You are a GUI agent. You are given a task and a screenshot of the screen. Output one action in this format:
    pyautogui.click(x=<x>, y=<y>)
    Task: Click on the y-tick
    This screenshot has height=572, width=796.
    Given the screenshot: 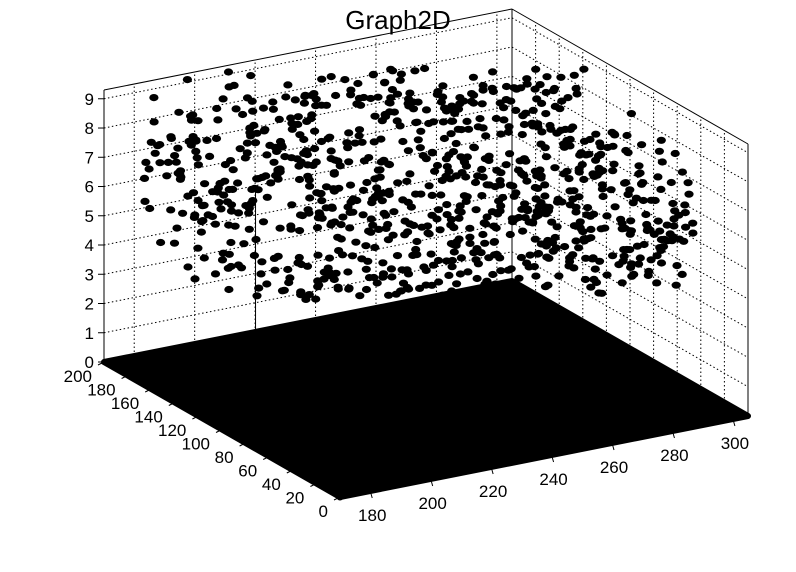 What is the action you would take?
    pyautogui.click(x=242, y=444)
    